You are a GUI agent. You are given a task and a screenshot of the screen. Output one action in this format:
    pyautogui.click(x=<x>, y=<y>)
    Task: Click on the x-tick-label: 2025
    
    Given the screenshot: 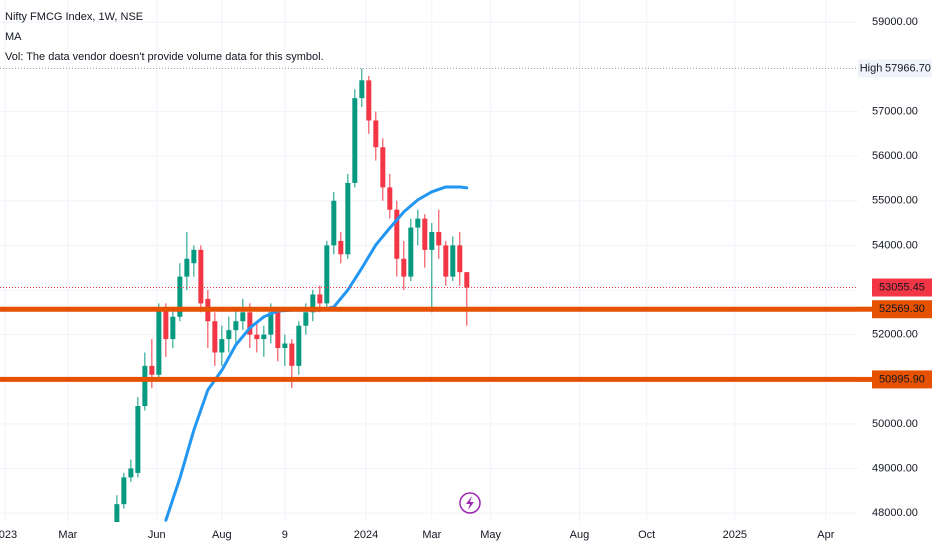 What is the action you would take?
    pyautogui.click(x=735, y=535)
    